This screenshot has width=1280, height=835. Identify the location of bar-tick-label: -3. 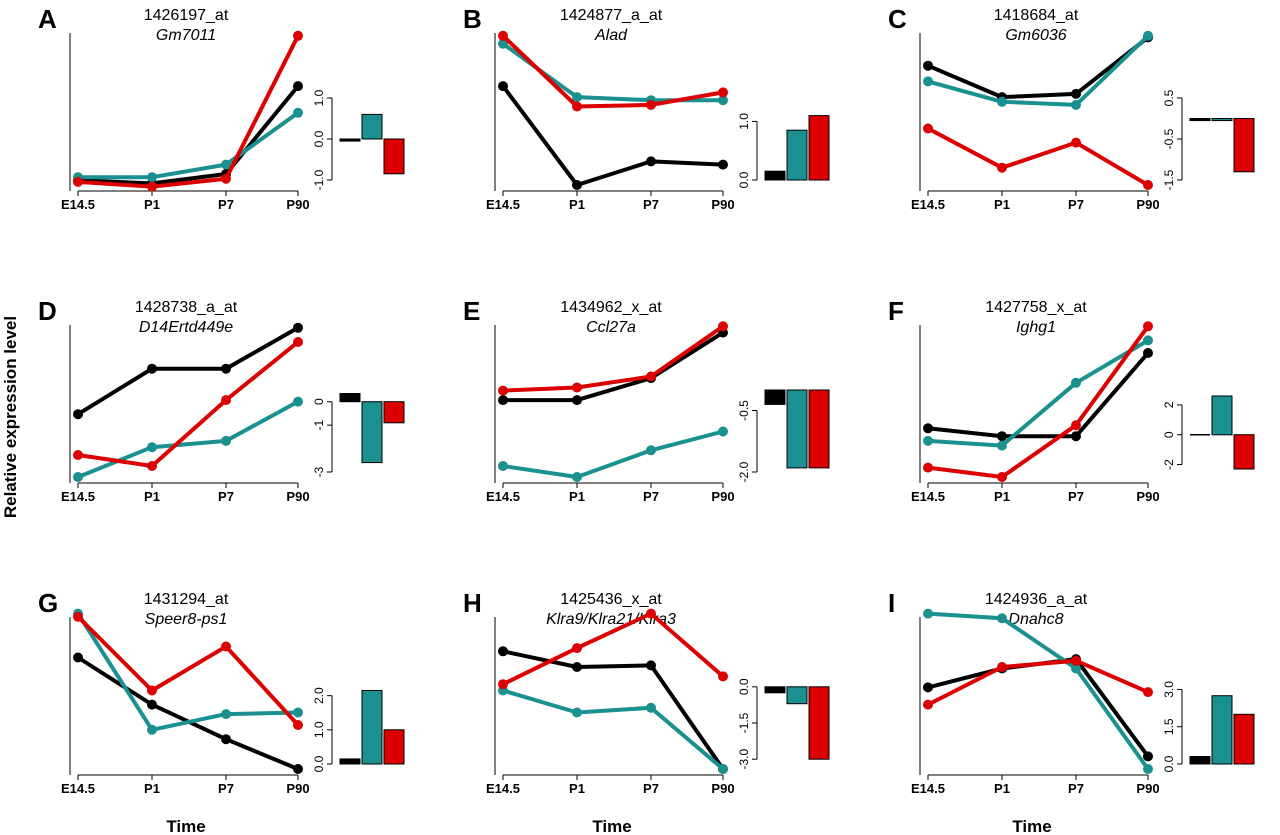
(319, 471).